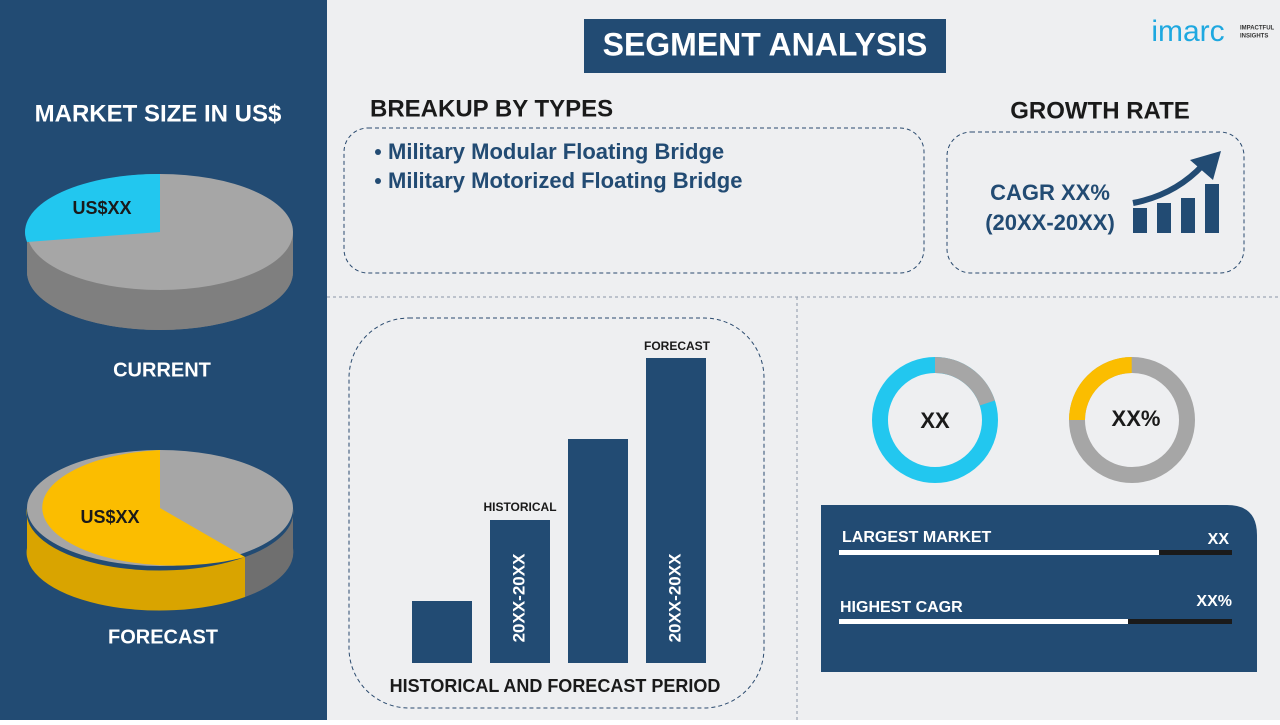 Image resolution: width=1280 pixels, height=725 pixels. Describe the element at coordinates (555, 686) in the screenshot. I see `period-title: HISTORICAL AND FORECAST PERIOD` at that location.